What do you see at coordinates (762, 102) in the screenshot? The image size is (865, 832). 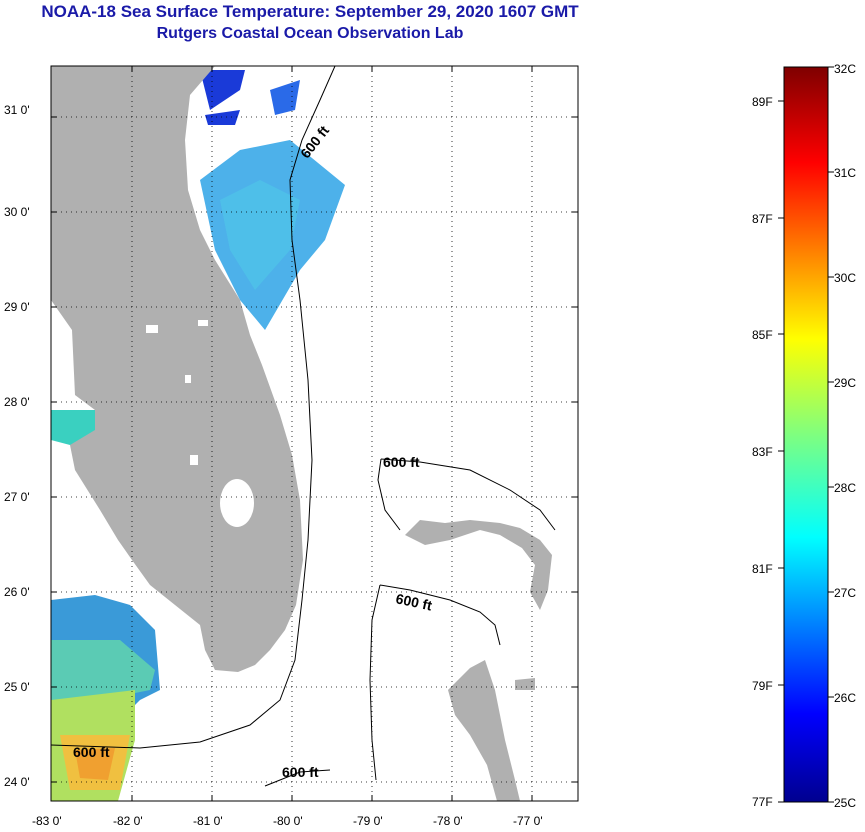 I see `colorbar-fahrenheit-label: 89F` at bounding box center [762, 102].